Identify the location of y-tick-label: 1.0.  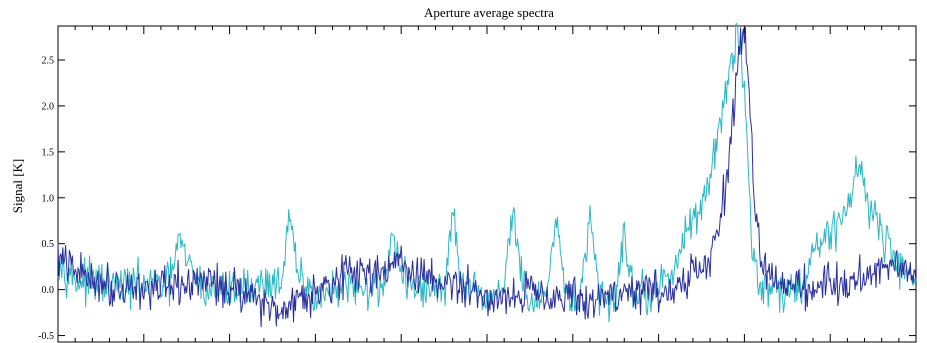
(48, 198).